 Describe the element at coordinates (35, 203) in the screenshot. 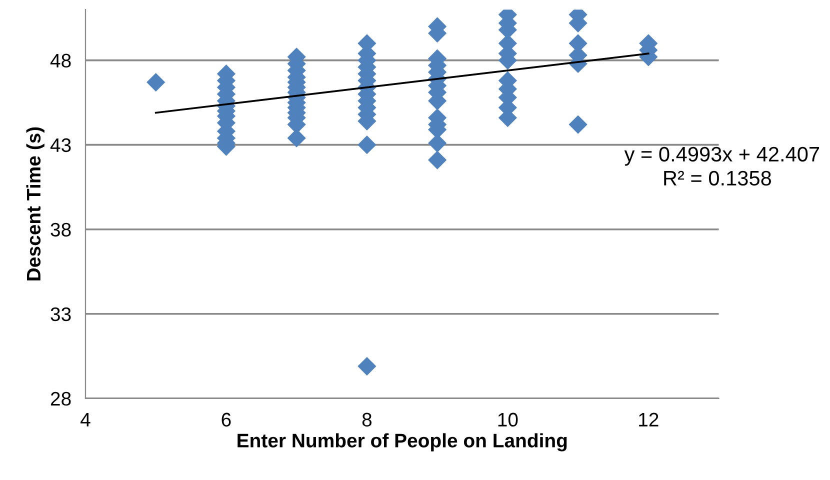

I see `y-axis-title: Descent Time (s)` at that location.